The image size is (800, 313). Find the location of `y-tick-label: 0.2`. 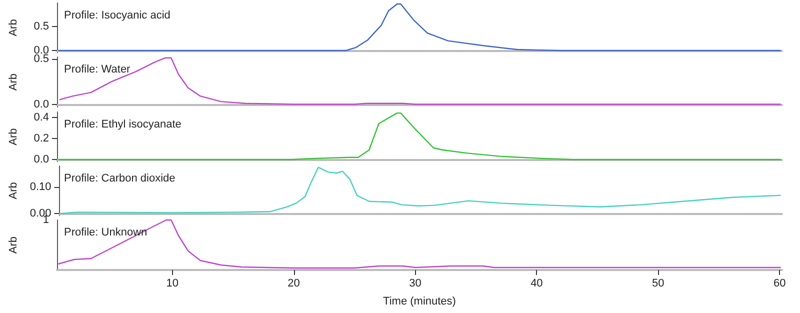

y-tick-label: 0.2 is located at coordinates (41, 138).